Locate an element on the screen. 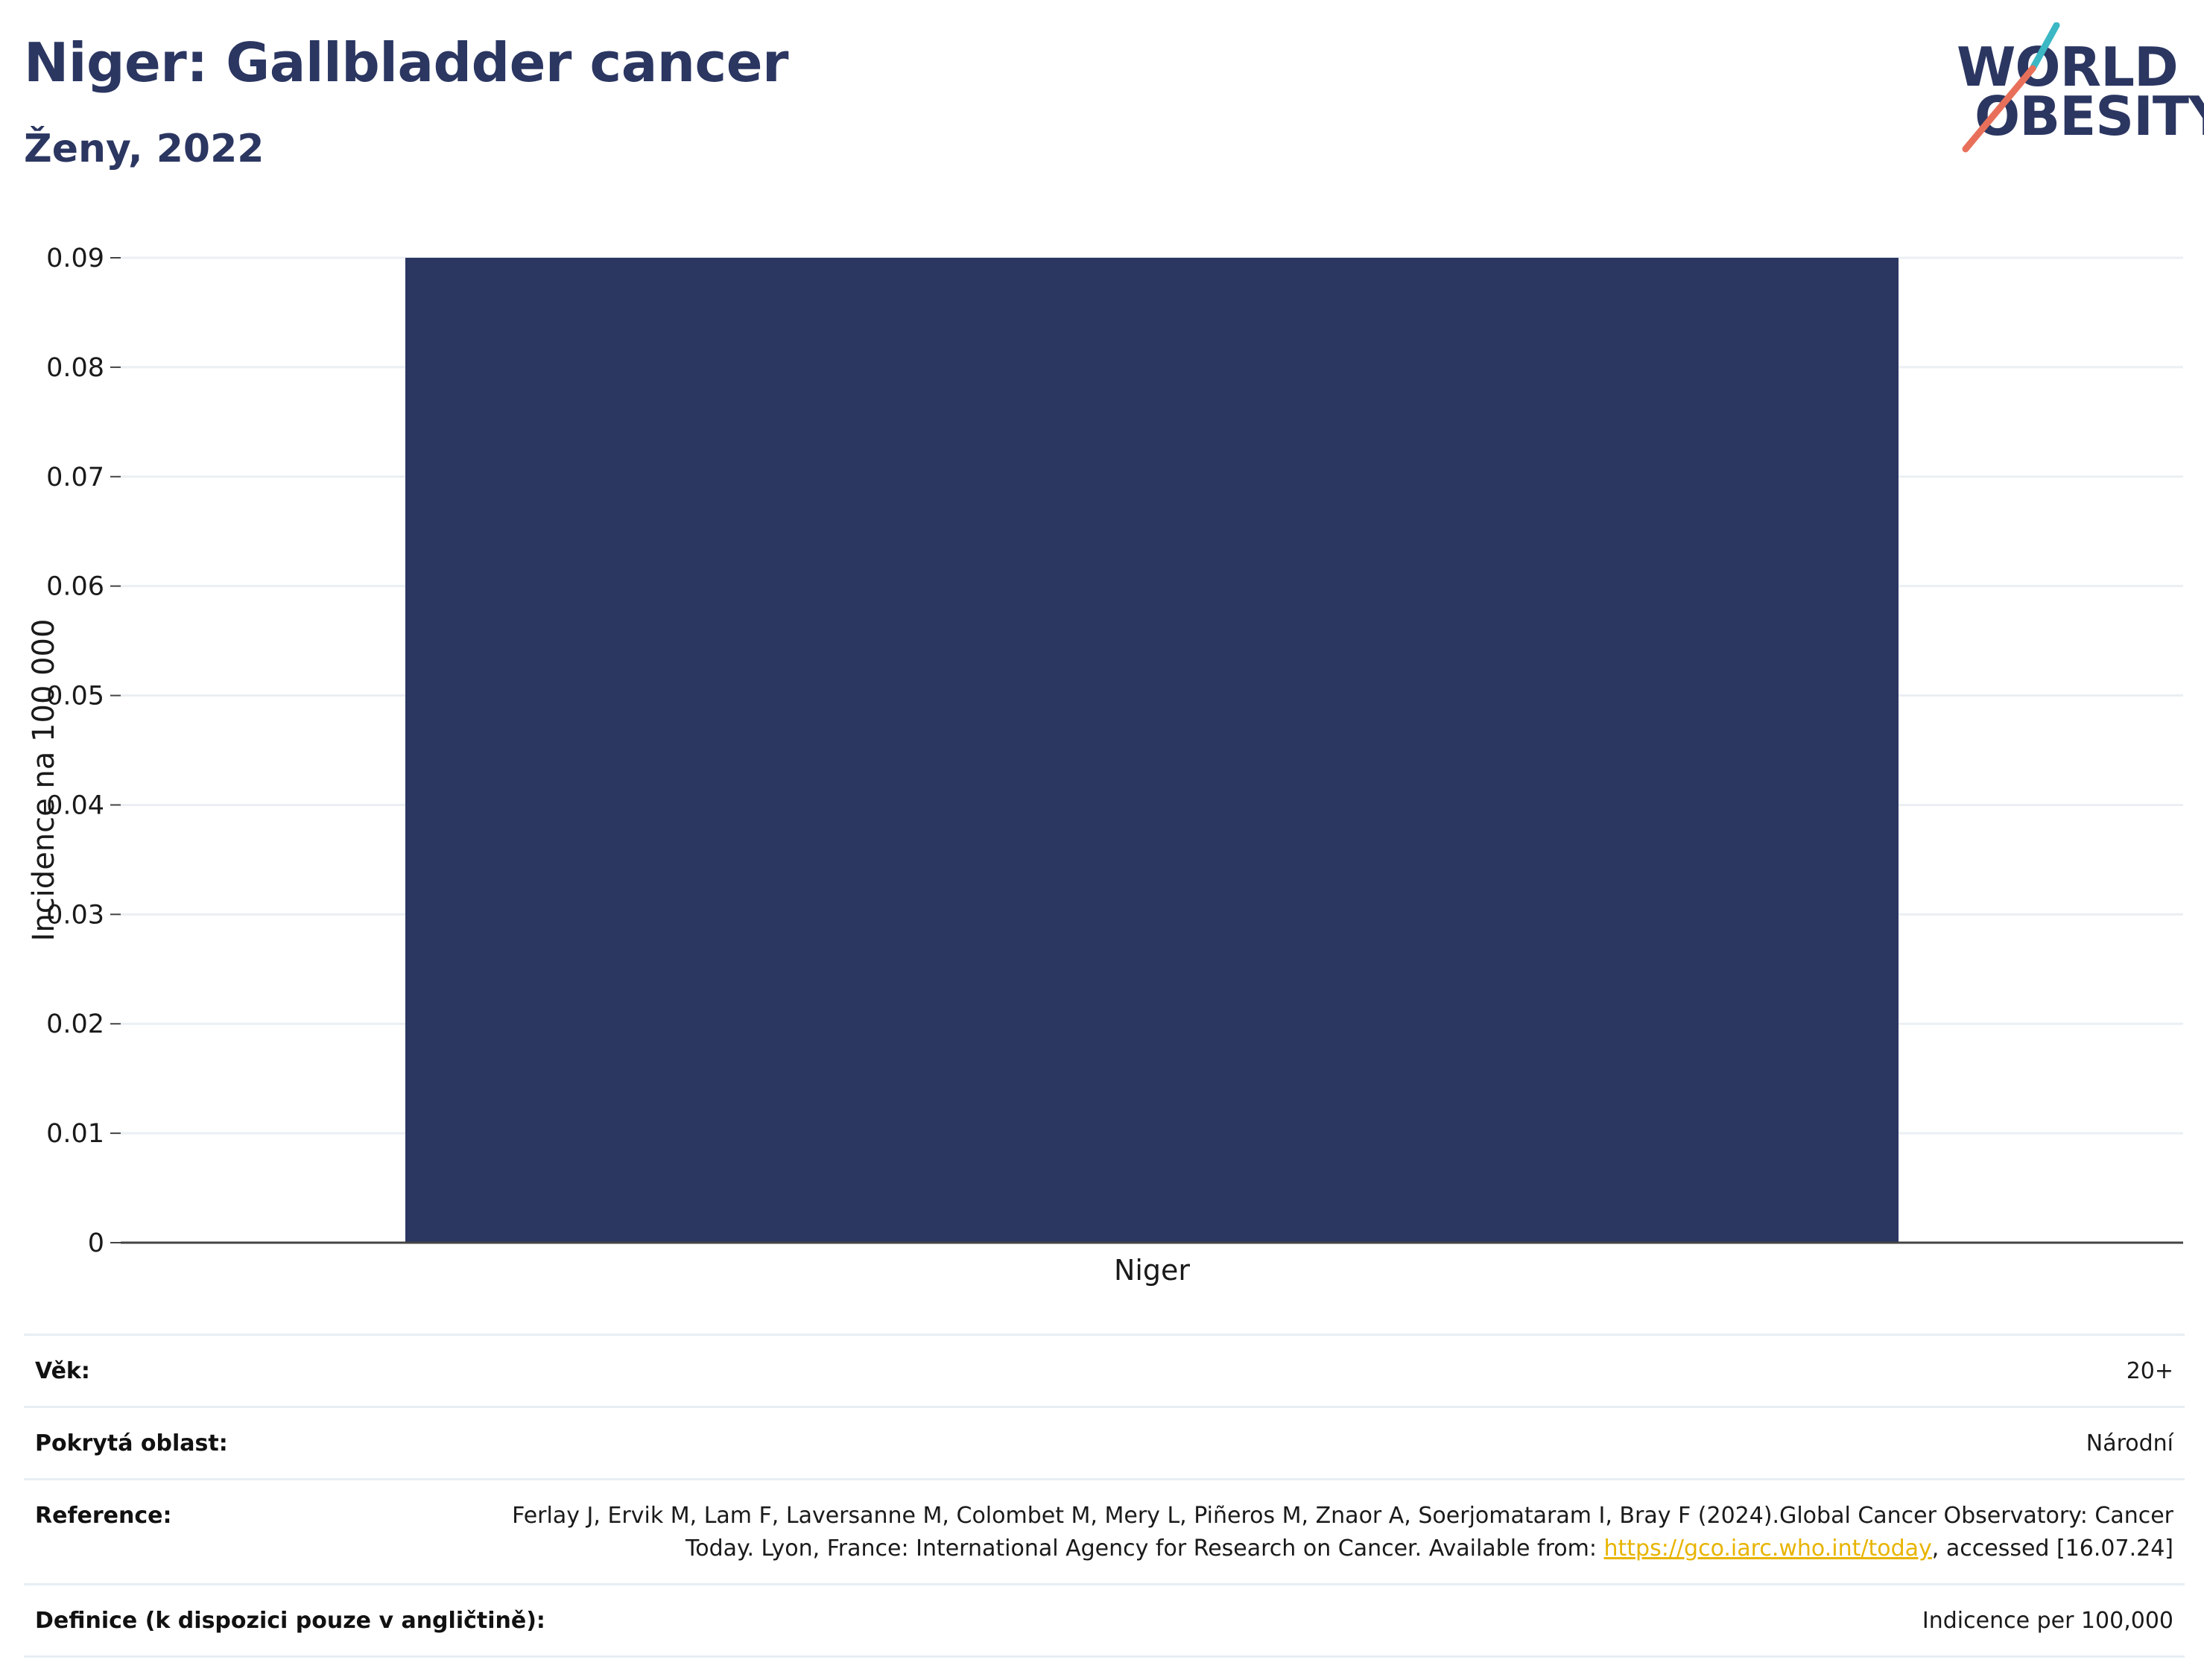 This screenshot has height=1680, width=2204. y-tick-label: 0.02 is located at coordinates (75, 1024).